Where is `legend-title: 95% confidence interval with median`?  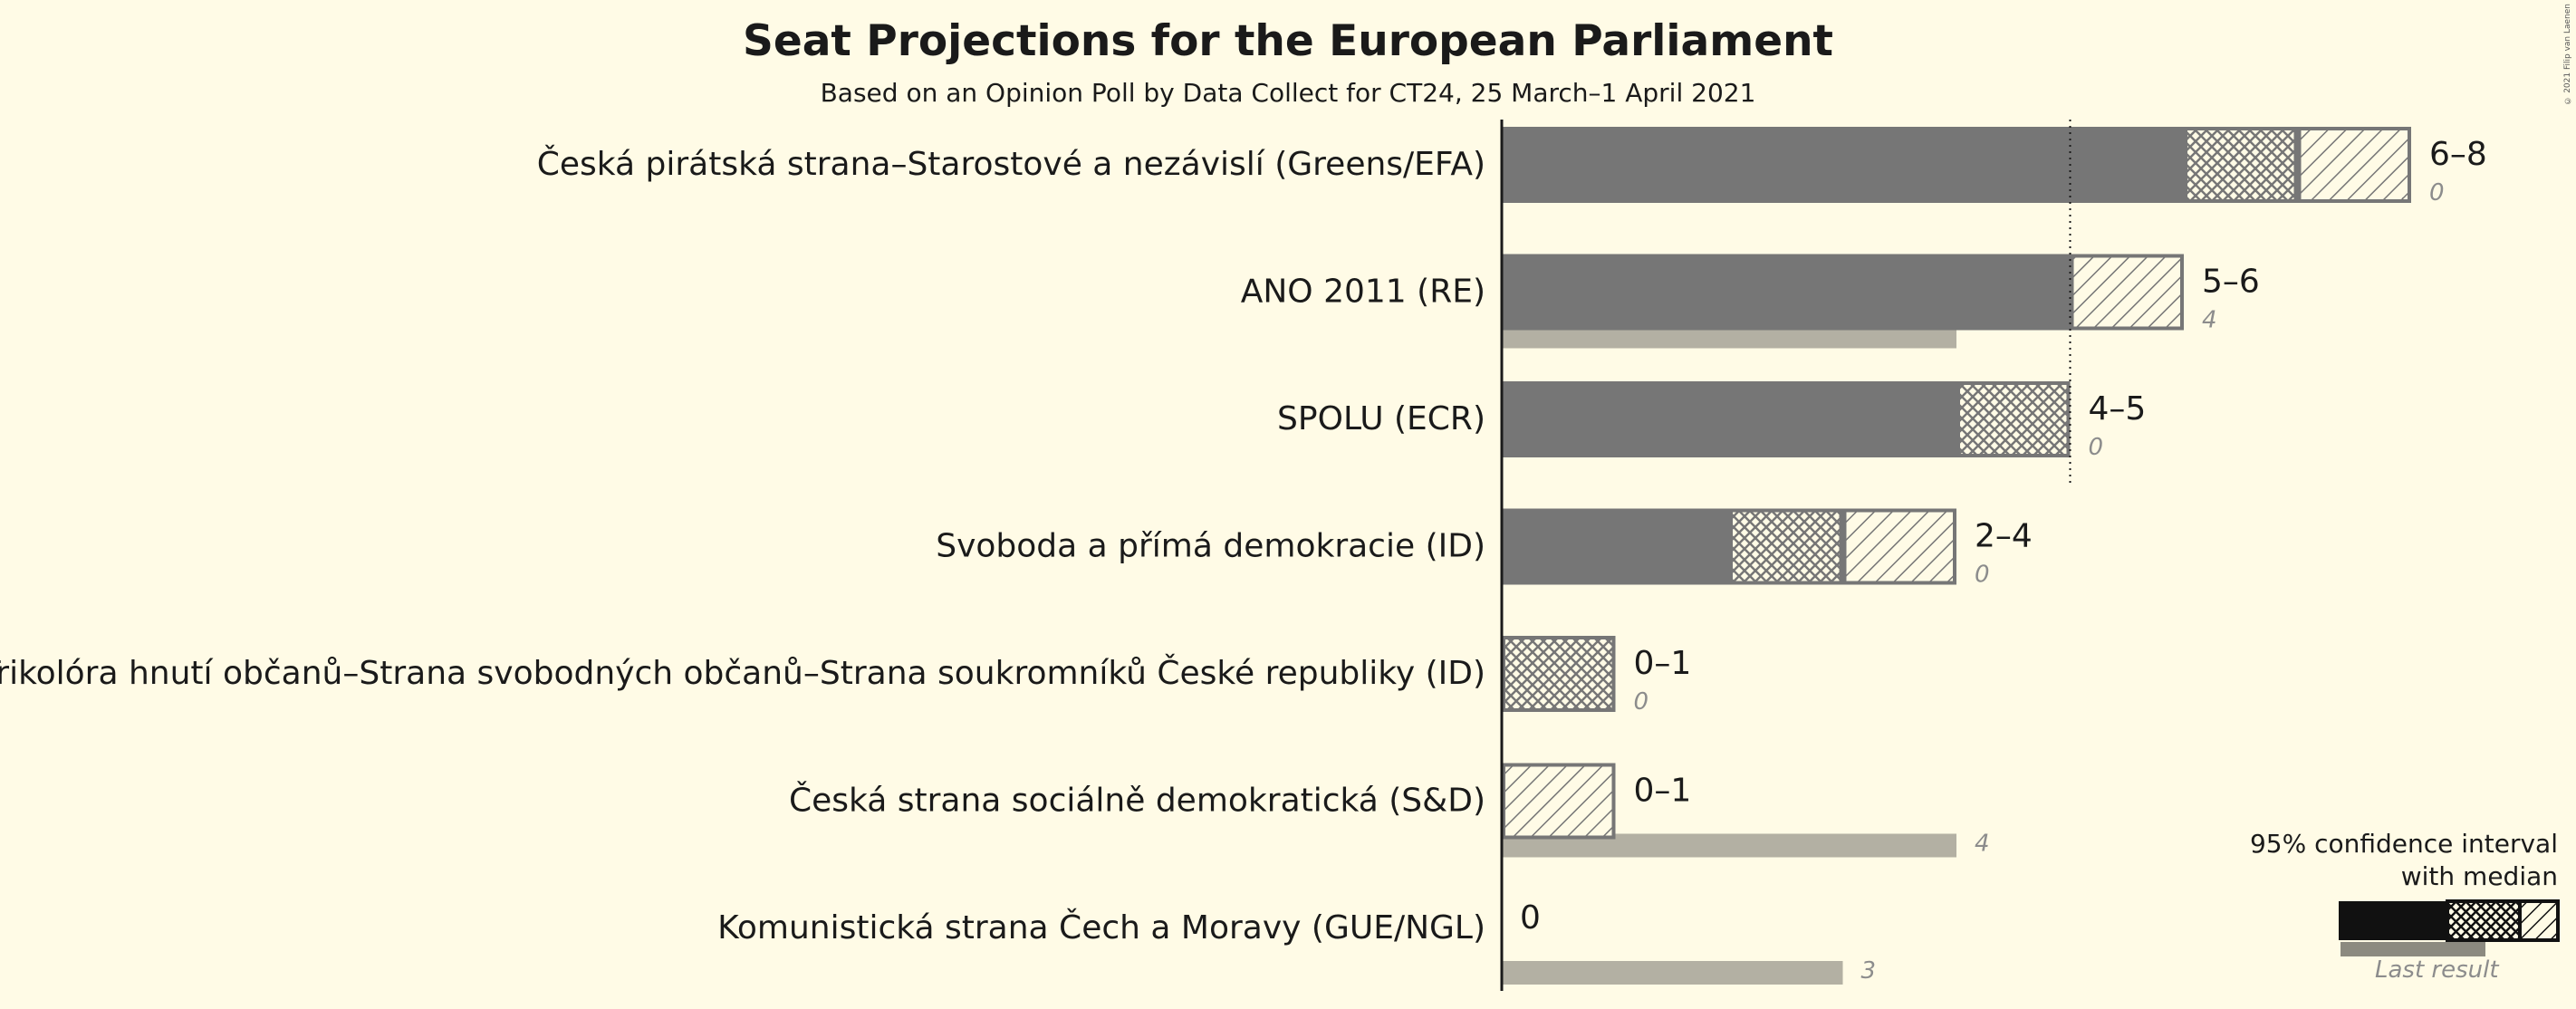 legend-title: 95% confidence interval with median is located at coordinates (2404, 861).